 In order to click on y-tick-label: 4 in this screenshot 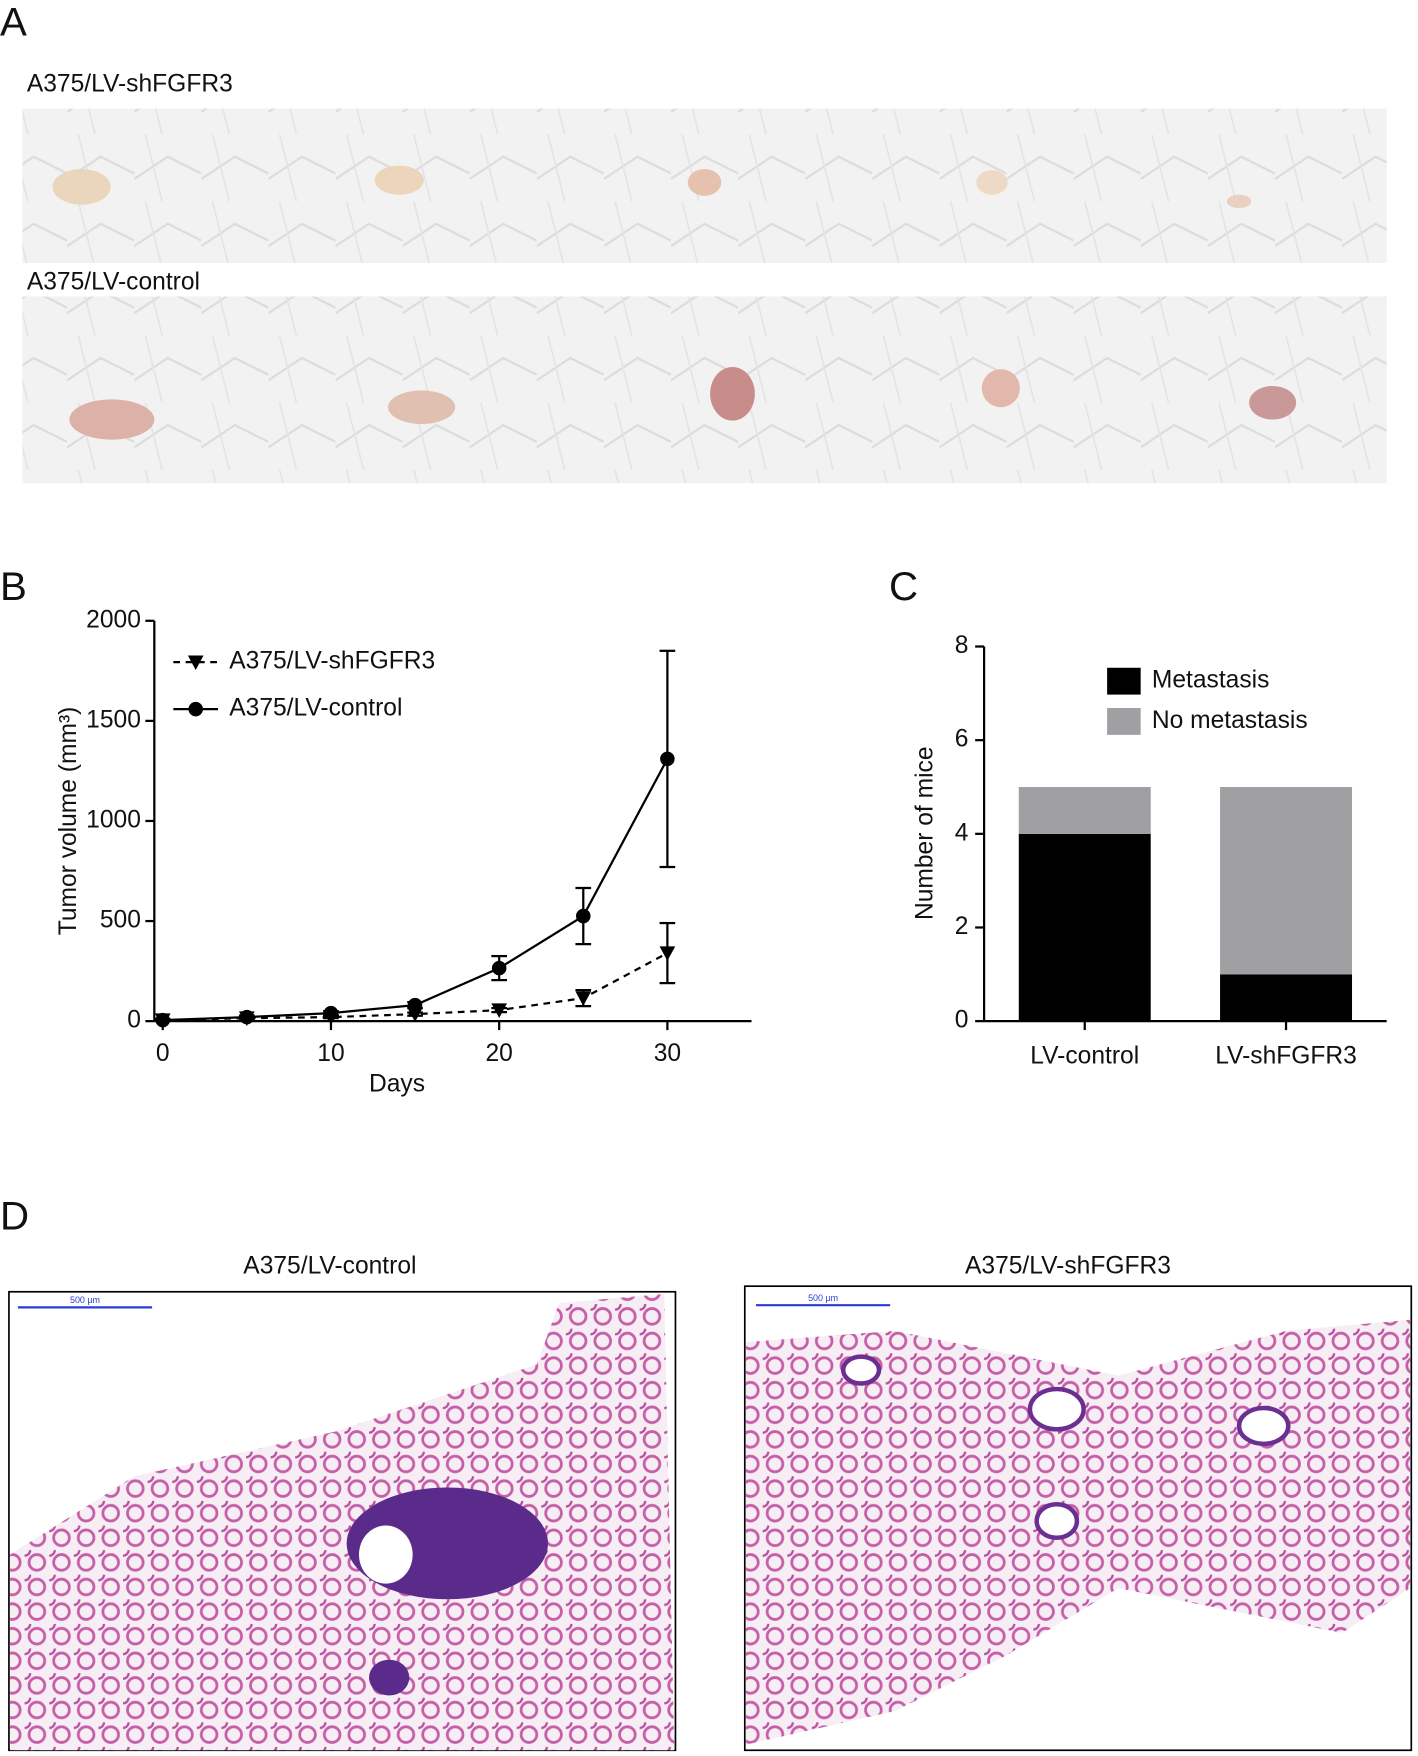, I will do `click(962, 832)`.